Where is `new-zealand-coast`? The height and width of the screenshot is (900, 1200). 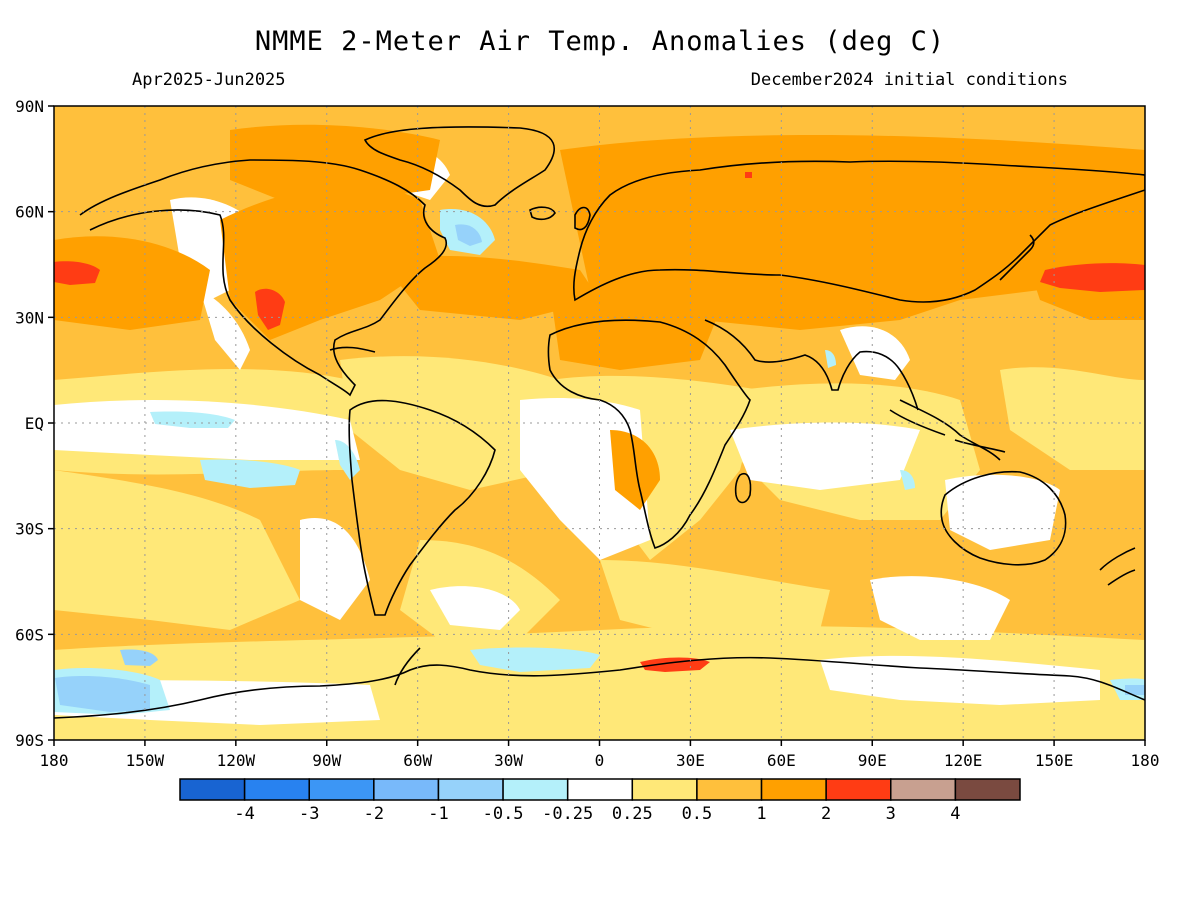 new-zealand-coast is located at coordinates (1117, 566).